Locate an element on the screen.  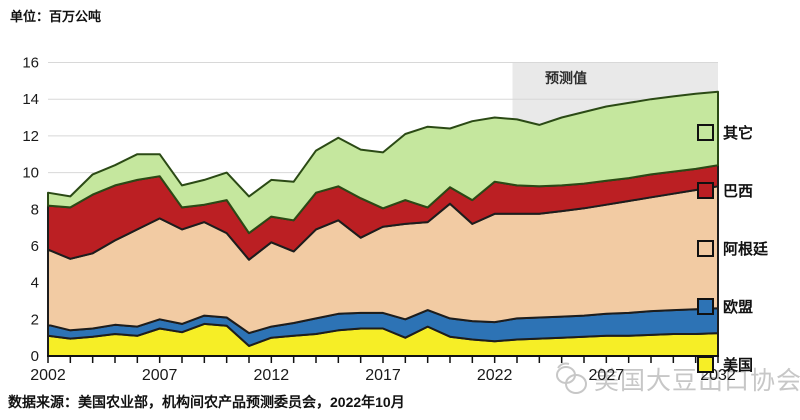
y-tick-label-12: 12 is located at coordinates (30, 136).